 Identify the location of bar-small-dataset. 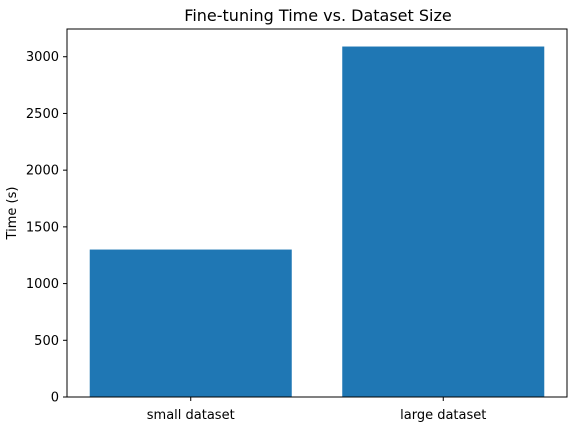
(190, 323).